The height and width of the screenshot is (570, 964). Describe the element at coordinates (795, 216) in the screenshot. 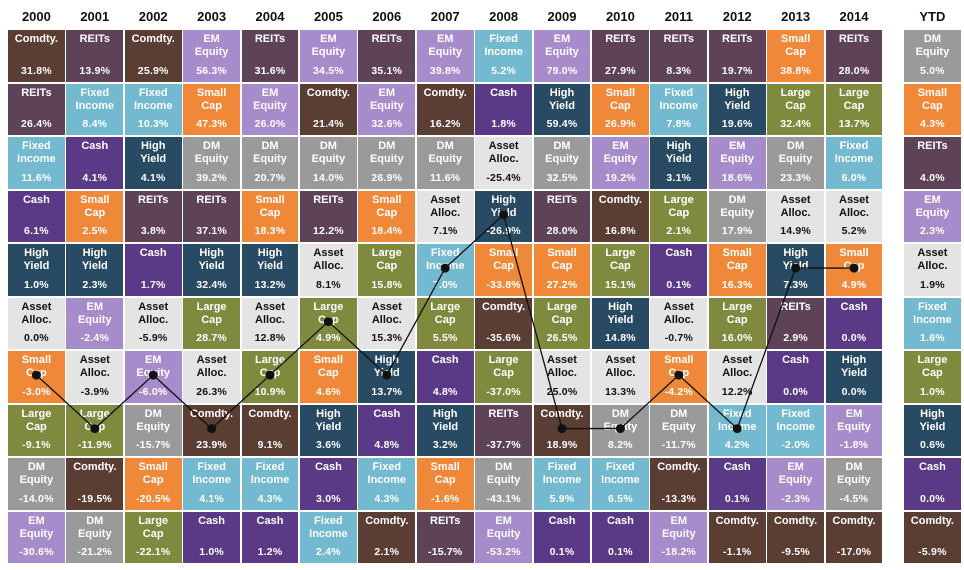

I see `cell-asset-alloc: Asset Alloc. 14.9%` at that location.